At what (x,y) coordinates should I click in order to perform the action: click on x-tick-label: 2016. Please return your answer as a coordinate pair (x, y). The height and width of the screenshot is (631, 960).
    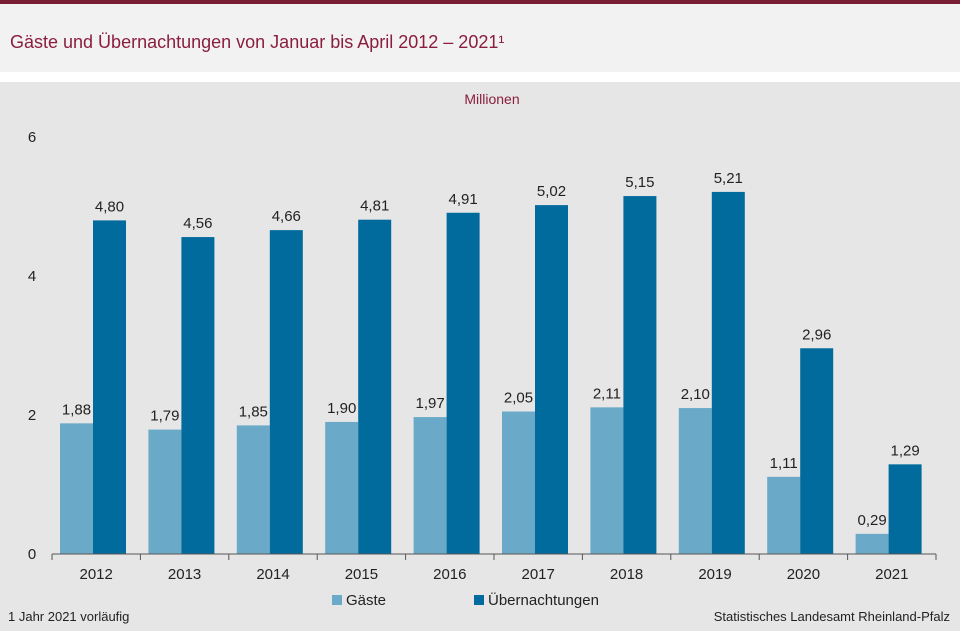
    Looking at the image, I should click on (449, 574).